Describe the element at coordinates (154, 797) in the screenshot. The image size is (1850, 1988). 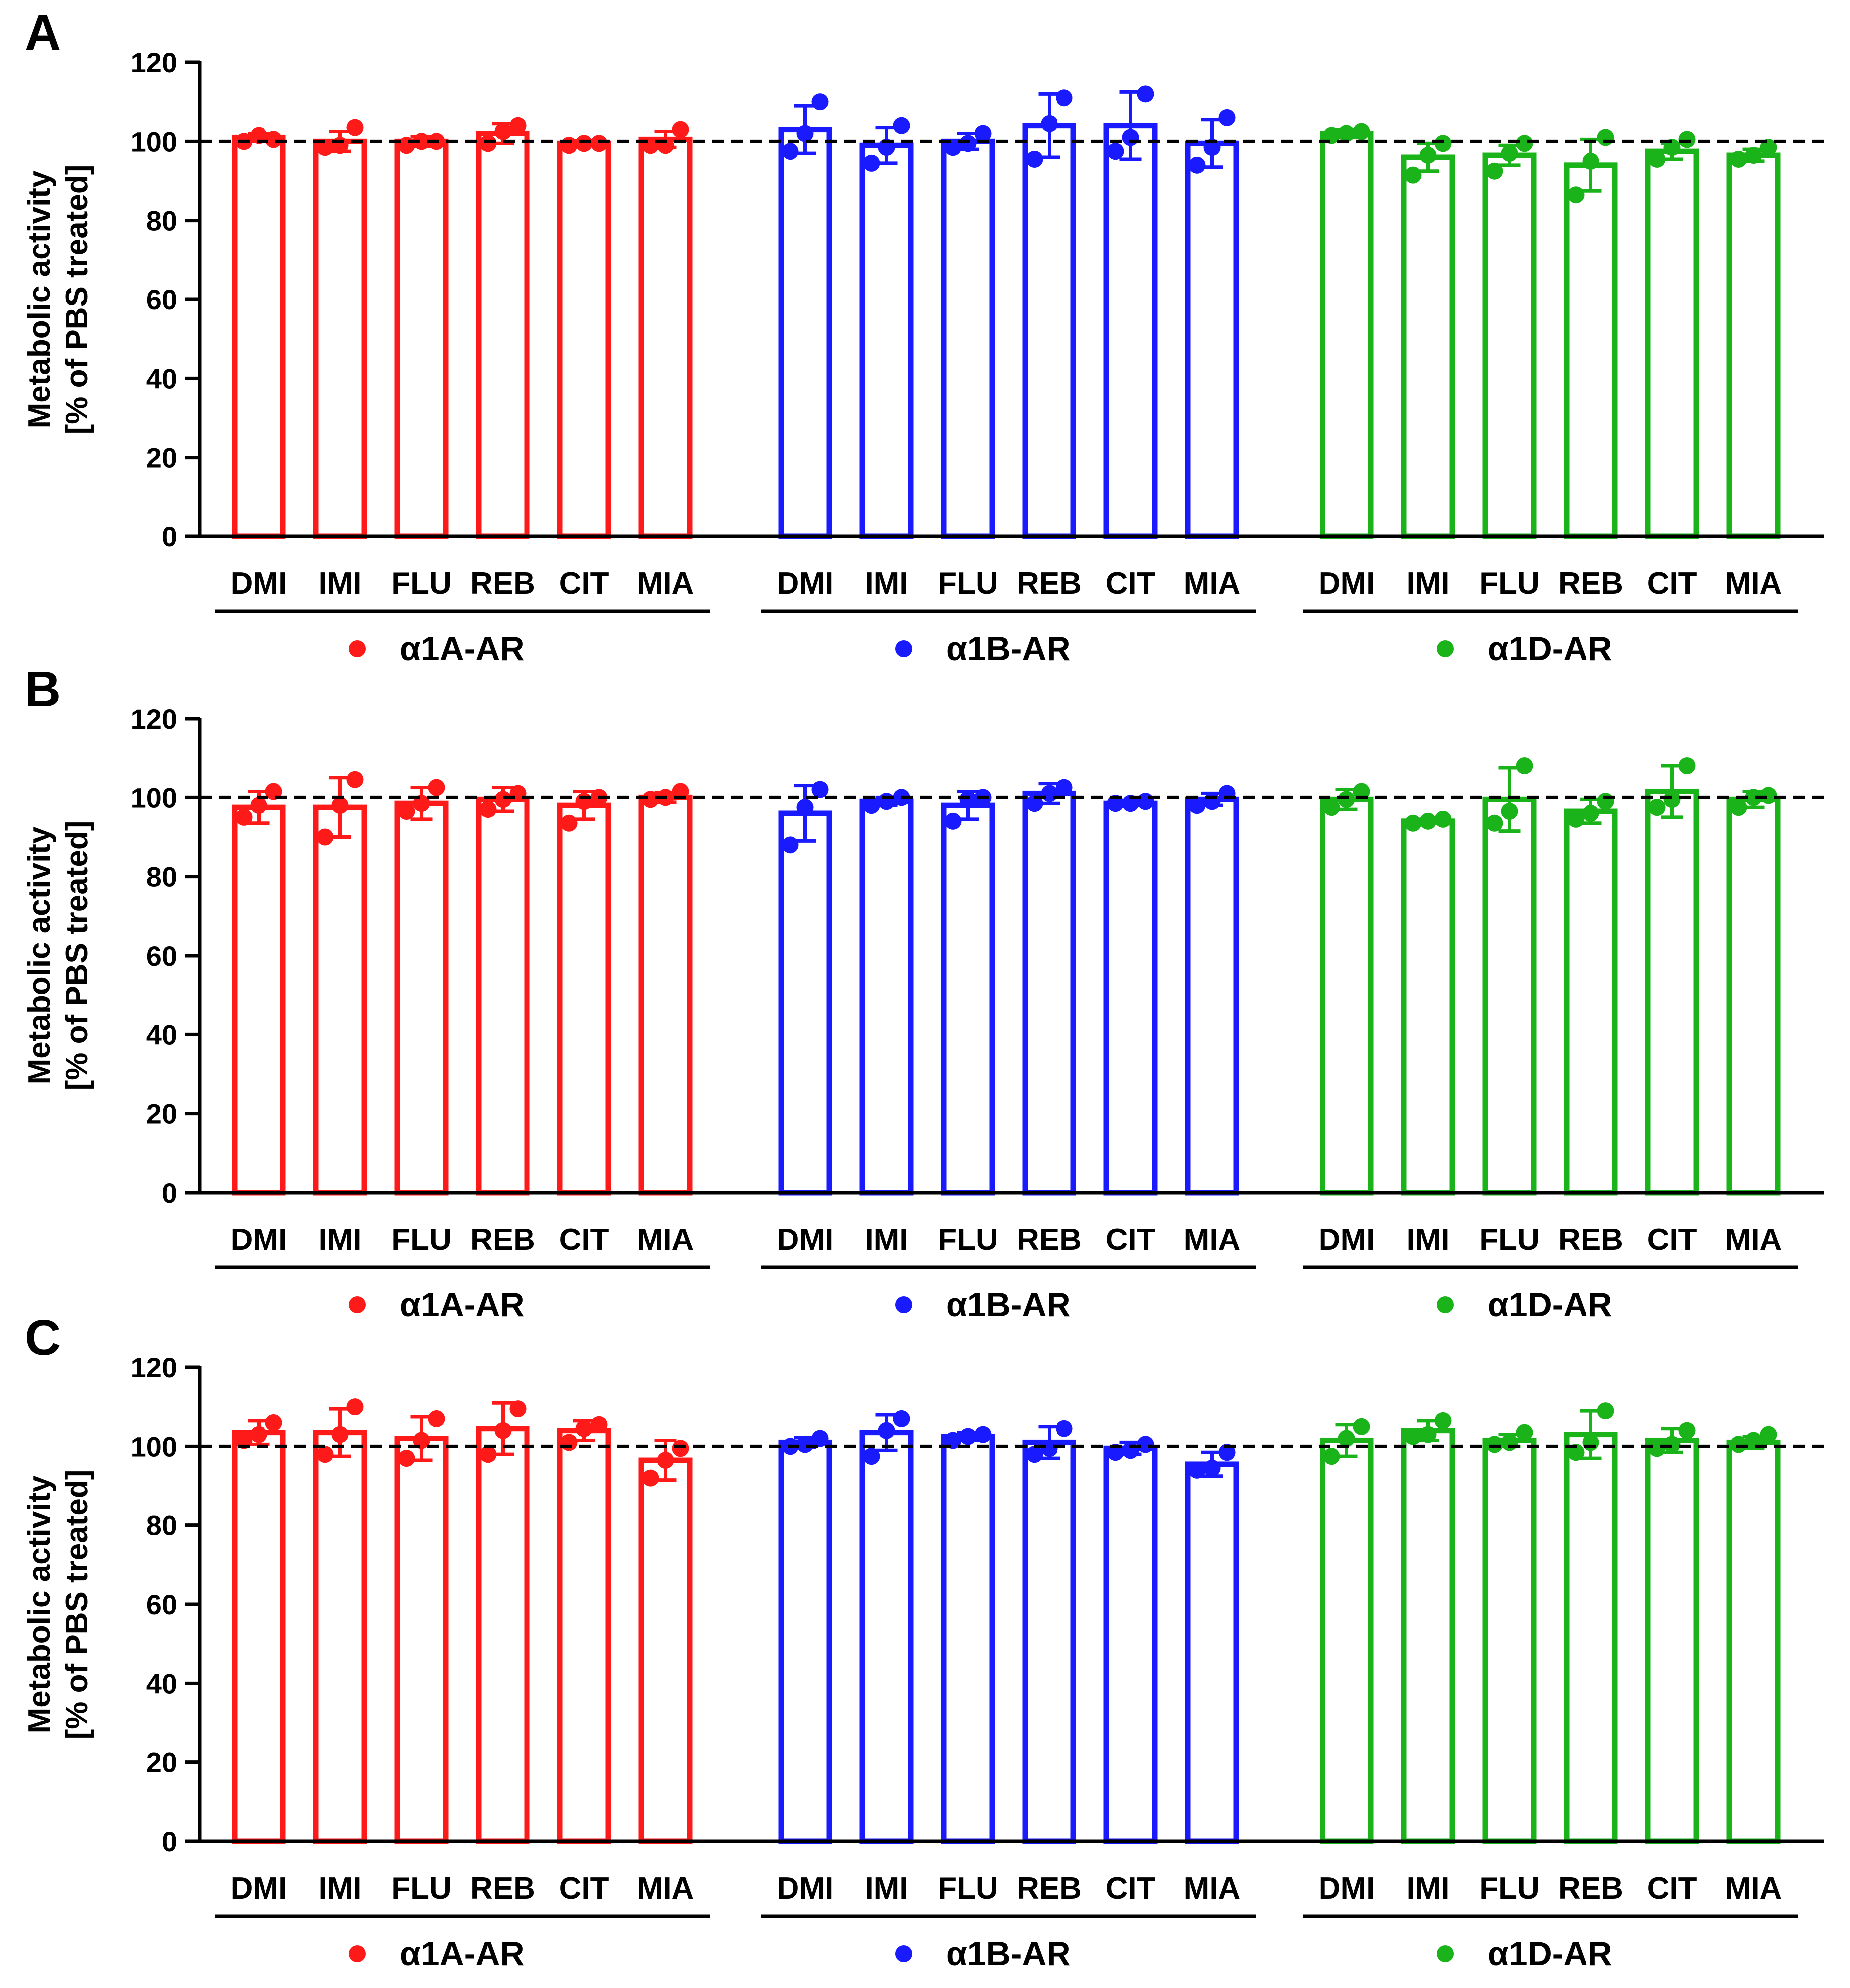
I see `y-tick-label: 100` at that location.